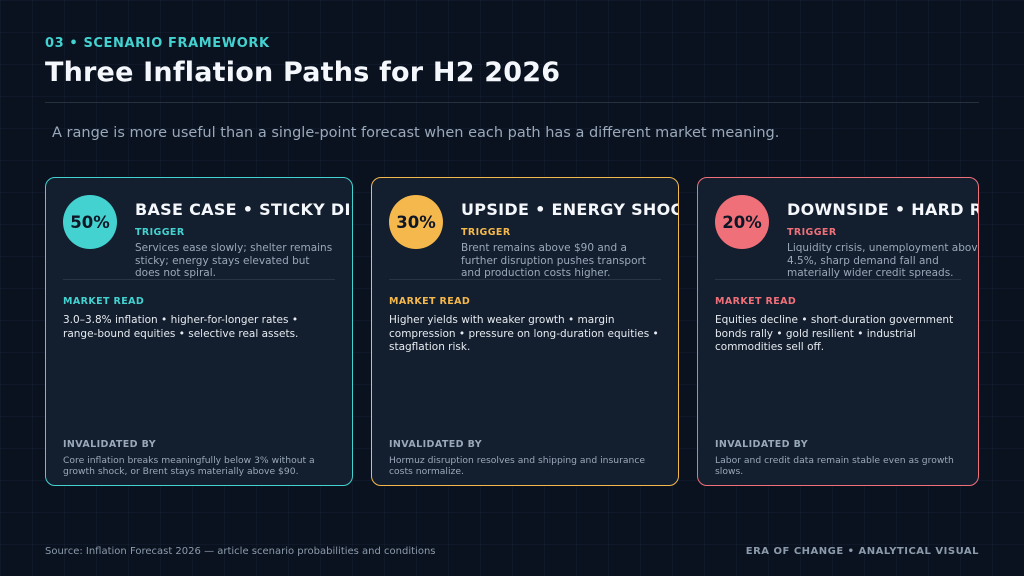 This screenshot has height=576, width=1024. Describe the element at coordinates (303, 72) in the screenshot. I see `page-title: Three Inflation Paths for H2 2026` at that location.